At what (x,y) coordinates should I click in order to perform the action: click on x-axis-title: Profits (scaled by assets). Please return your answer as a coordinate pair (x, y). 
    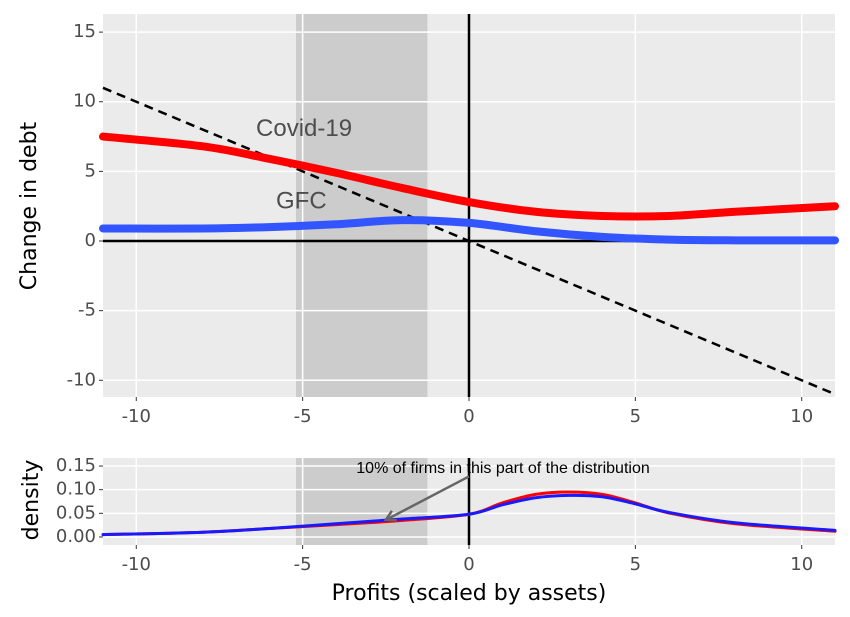
    Looking at the image, I should click on (469, 593).